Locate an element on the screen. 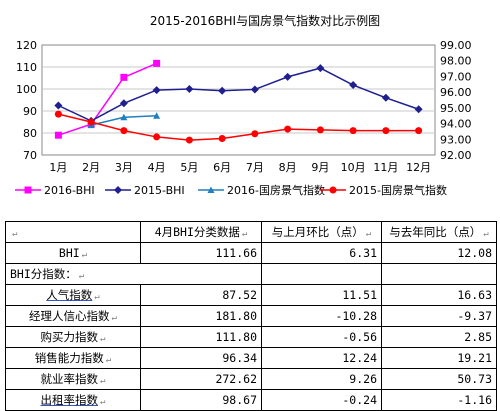  right-axis-tick-label: 95.00 is located at coordinates (456, 108).